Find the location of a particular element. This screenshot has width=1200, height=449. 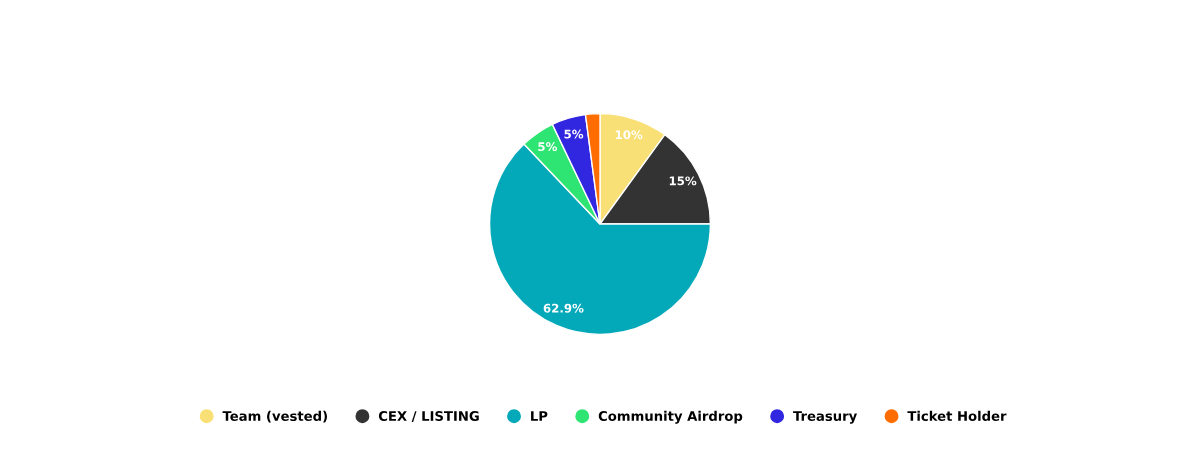

legend-label: Ticket Holder is located at coordinates (957, 415).